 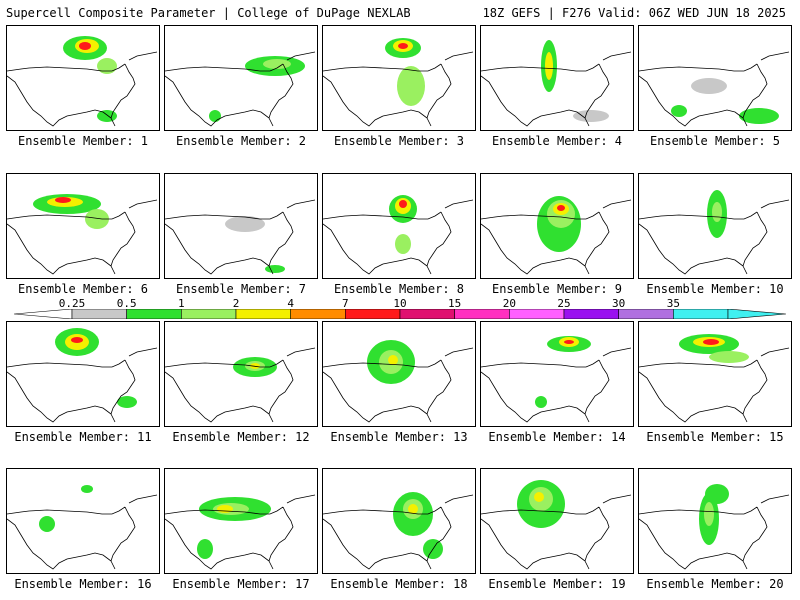 What do you see at coordinates (72, 303) in the screenshot?
I see `colorbar-tick-label: 0.25` at bounding box center [72, 303].